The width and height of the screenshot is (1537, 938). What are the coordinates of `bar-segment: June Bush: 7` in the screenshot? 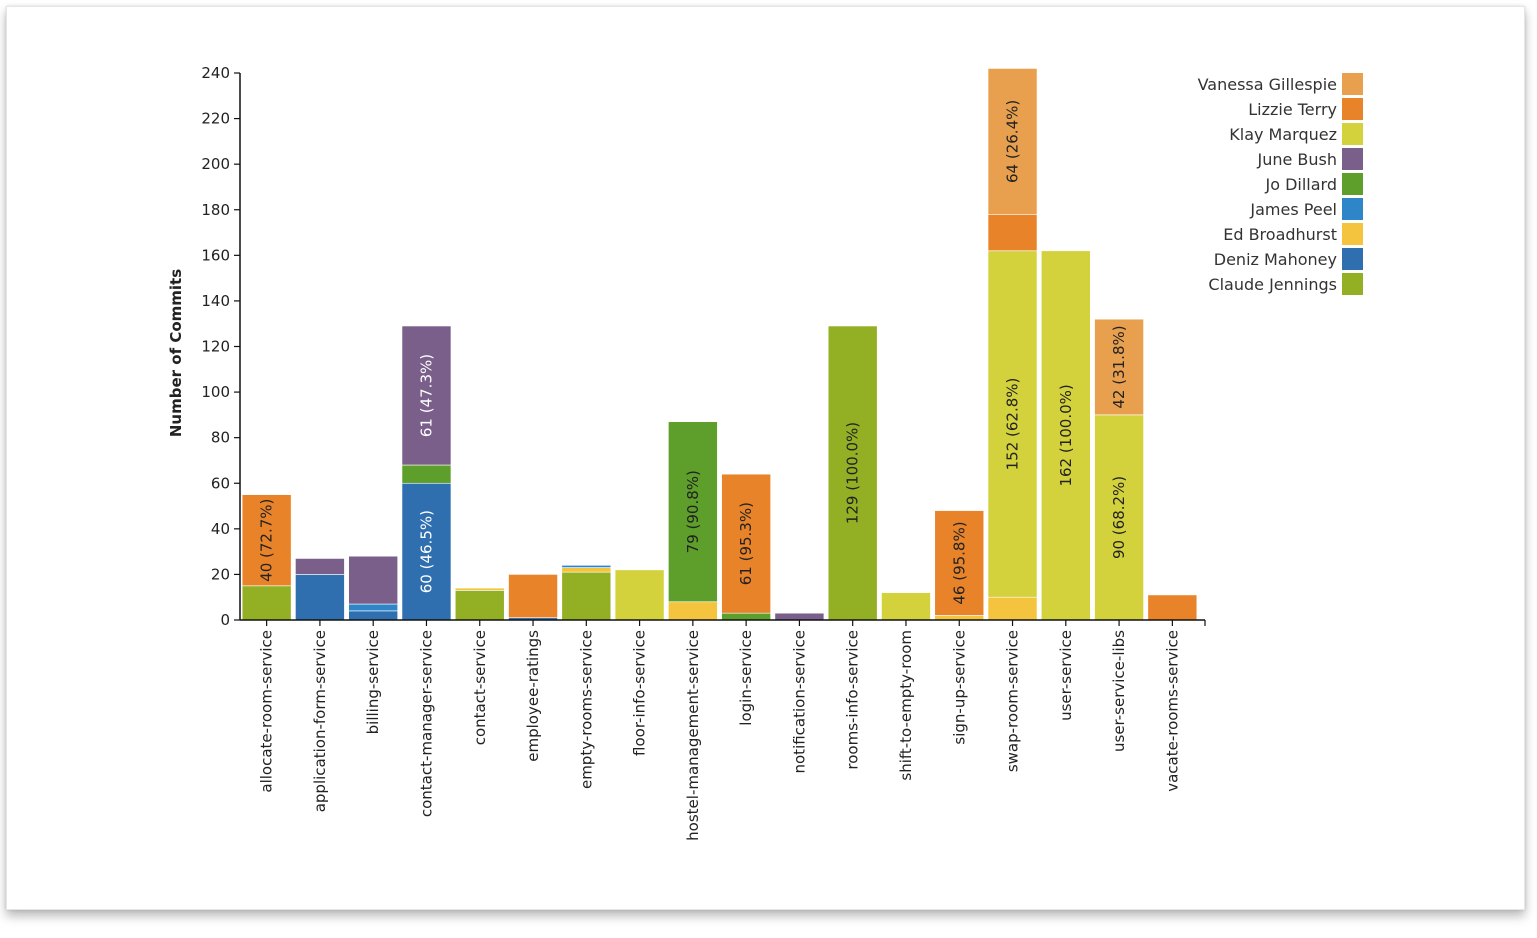 It's located at (320, 566).